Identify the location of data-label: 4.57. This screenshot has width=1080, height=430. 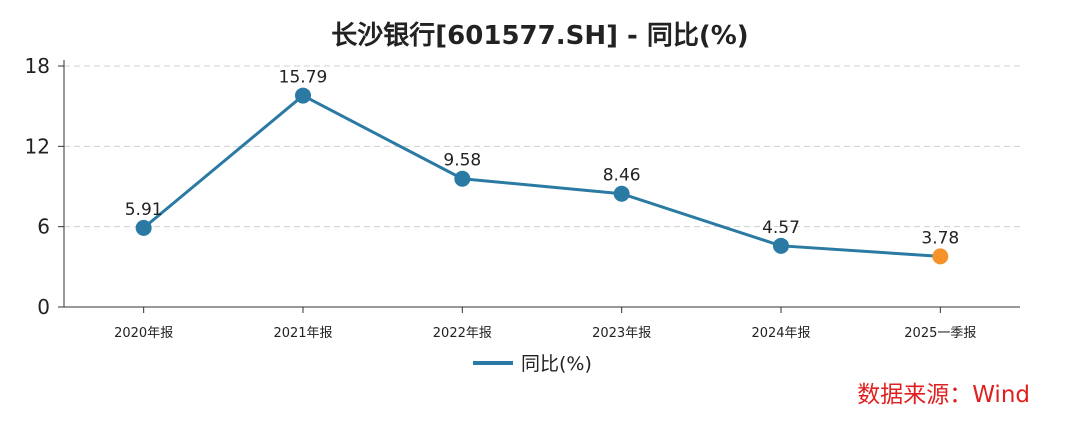
(781, 228).